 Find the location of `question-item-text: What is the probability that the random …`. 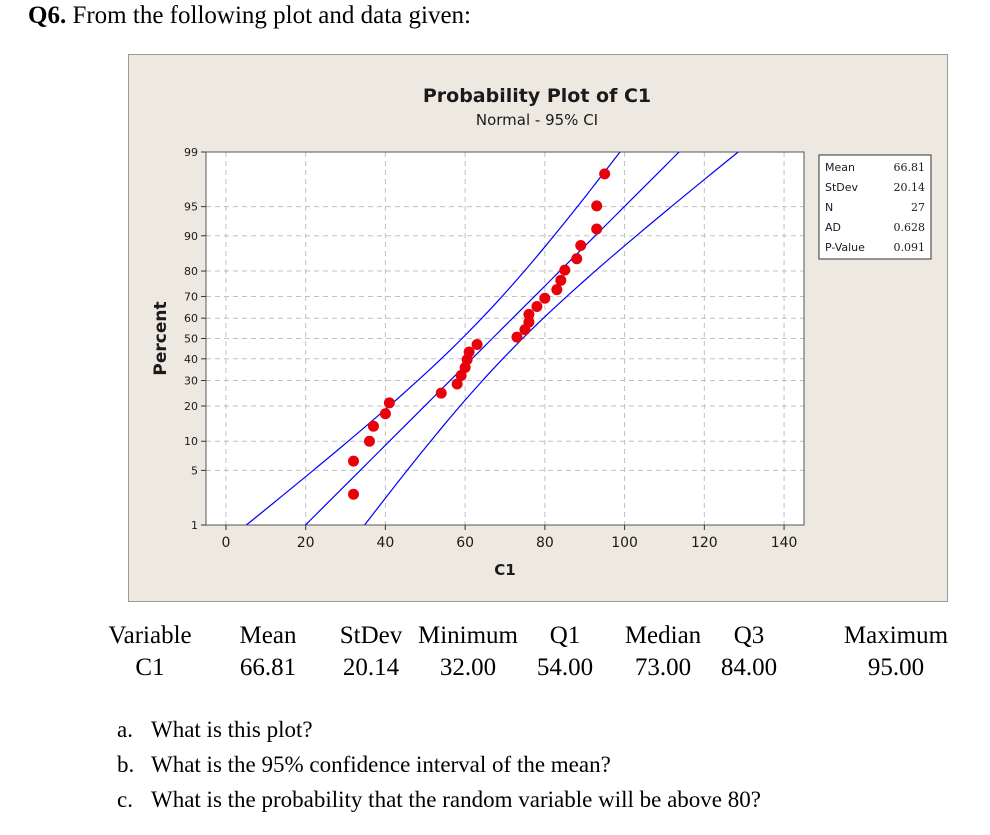

question-item-text: What is the probability that the random … is located at coordinates (456, 799).